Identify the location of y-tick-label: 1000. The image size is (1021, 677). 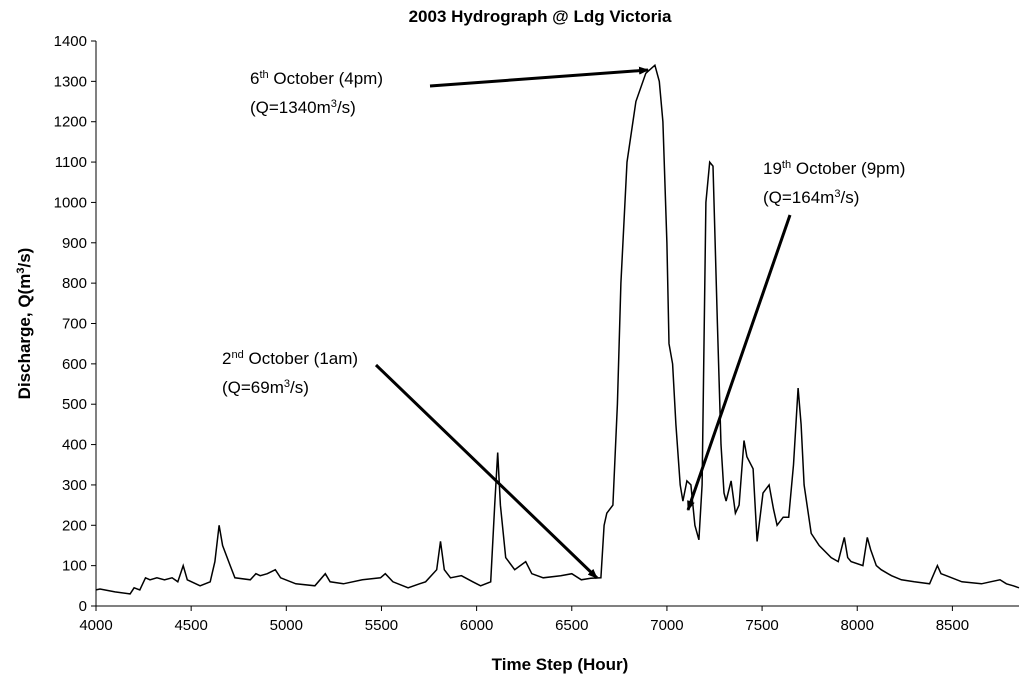
(70, 202).